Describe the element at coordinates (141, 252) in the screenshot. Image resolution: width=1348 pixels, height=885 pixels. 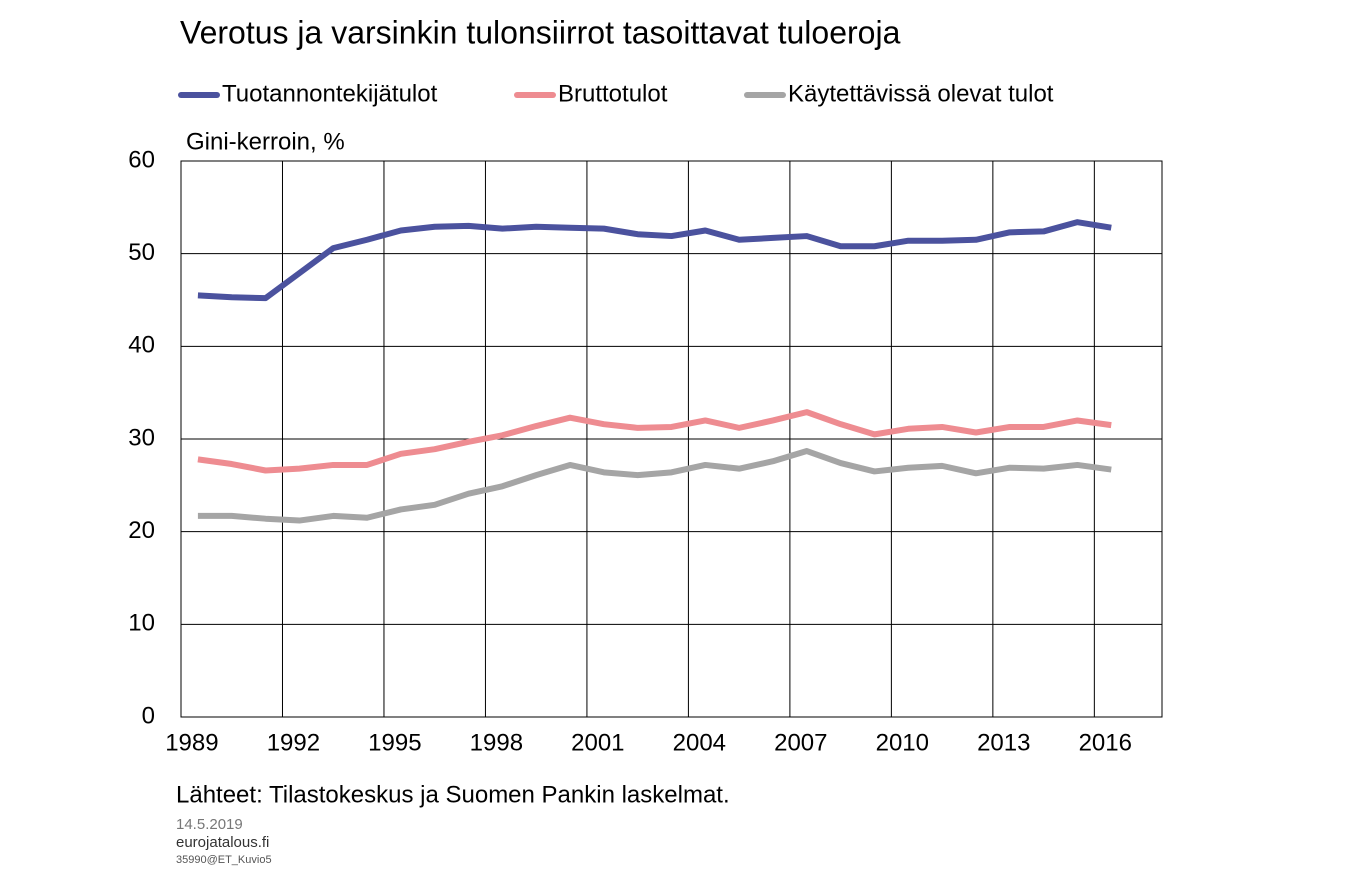
I see `y-tick-label: 50` at that location.